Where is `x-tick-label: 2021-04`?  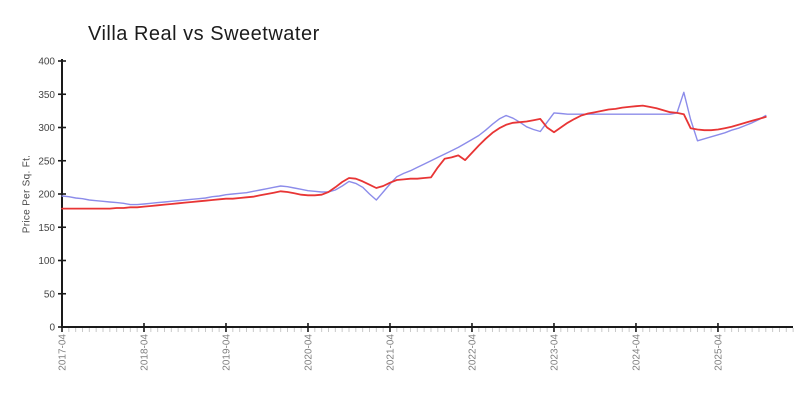 x-tick-label: 2021-04 is located at coordinates (390, 352).